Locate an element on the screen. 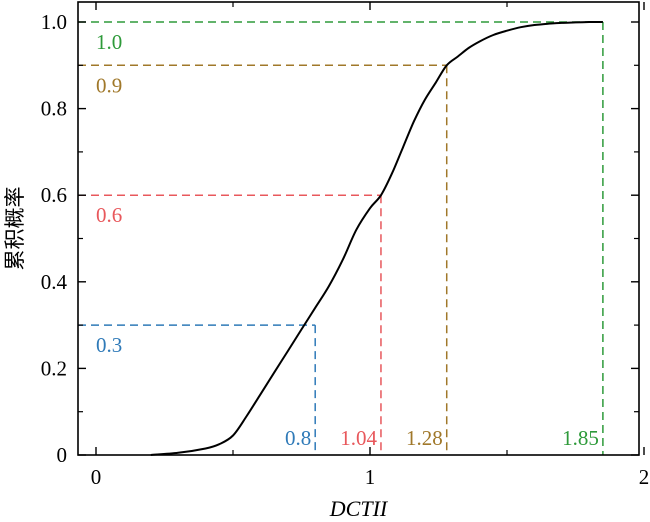 Image resolution: width=650 pixels, height=522 pixels. x-axis-title: DCTII is located at coordinates (359, 508).